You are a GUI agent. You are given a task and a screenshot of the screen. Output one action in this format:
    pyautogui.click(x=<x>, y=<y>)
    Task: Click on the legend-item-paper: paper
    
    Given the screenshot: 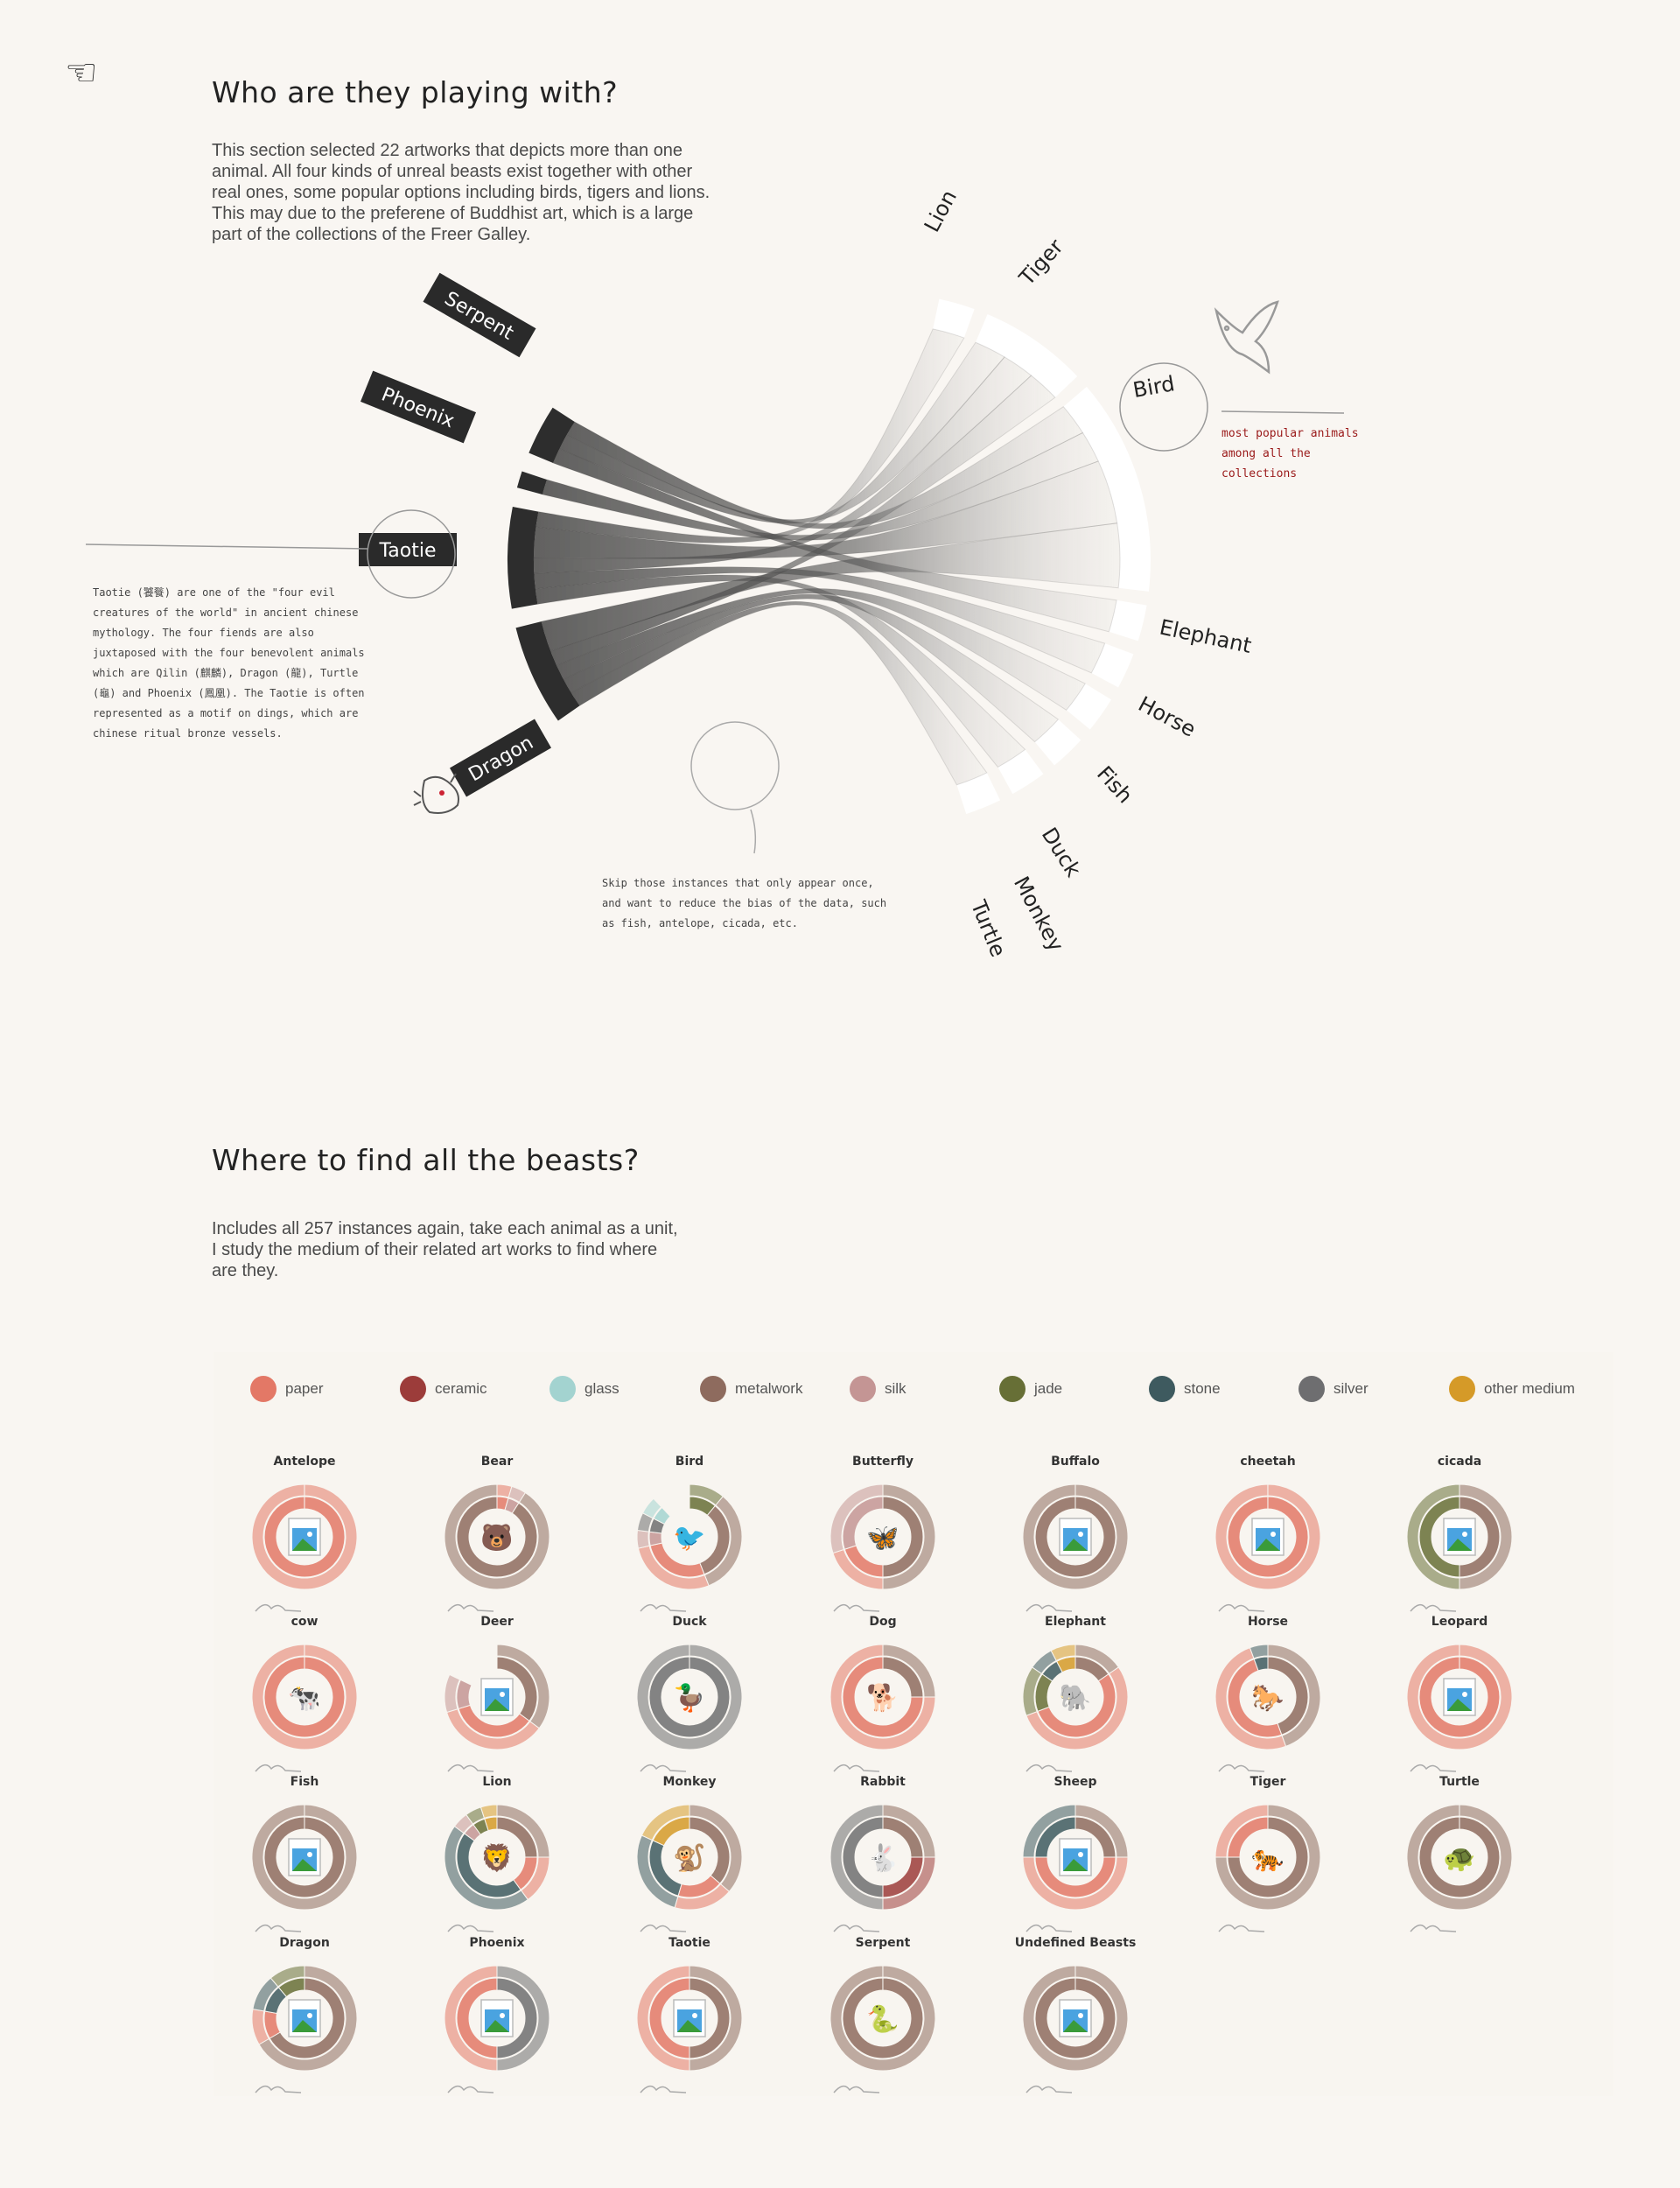 What is the action you would take?
    pyautogui.click(x=286, y=1389)
    